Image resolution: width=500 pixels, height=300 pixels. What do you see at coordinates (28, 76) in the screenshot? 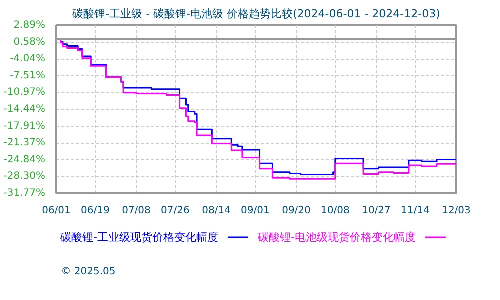
I see `y-tick-label: -7.51%` at bounding box center [28, 76].